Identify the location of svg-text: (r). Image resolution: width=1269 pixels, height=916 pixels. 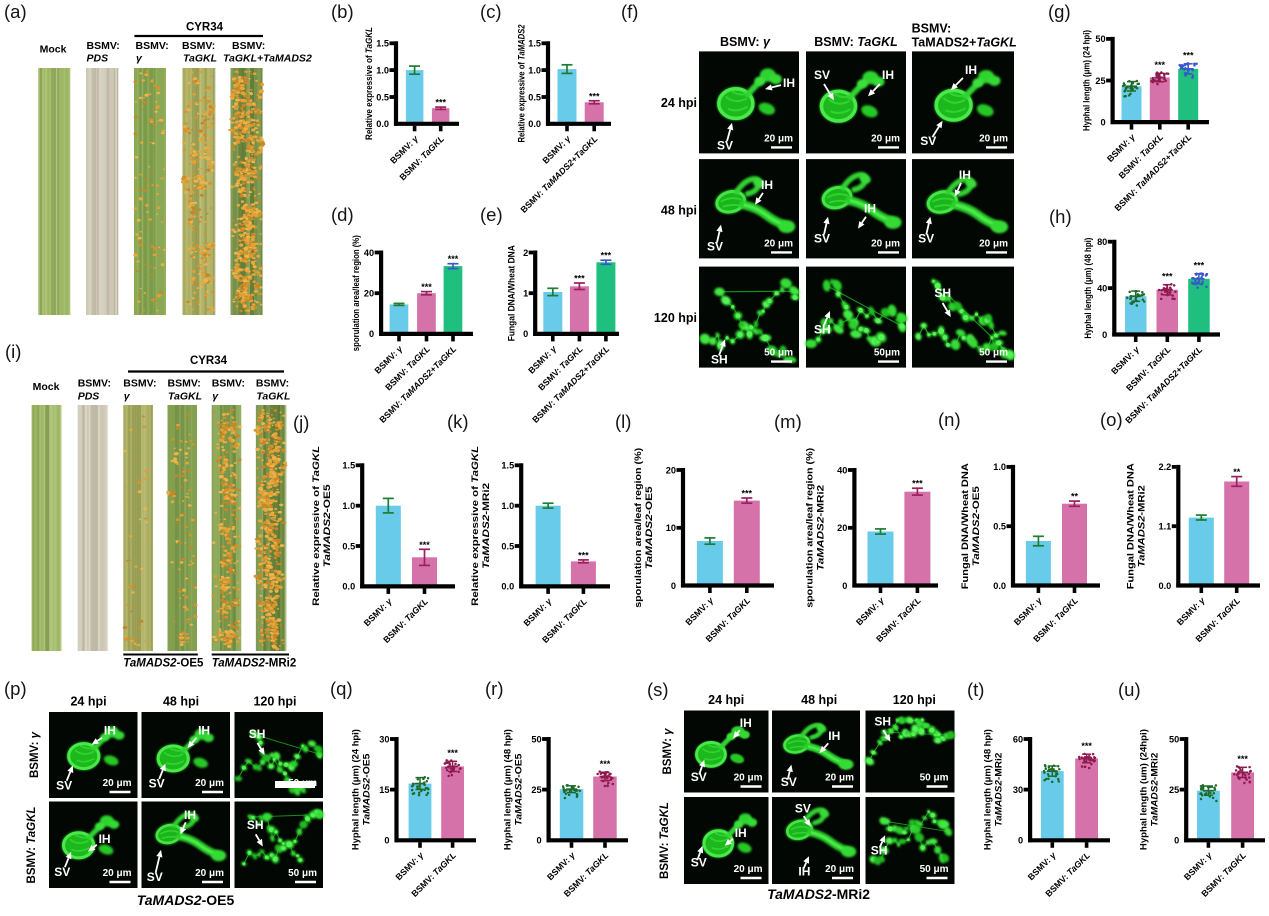
(494, 688).